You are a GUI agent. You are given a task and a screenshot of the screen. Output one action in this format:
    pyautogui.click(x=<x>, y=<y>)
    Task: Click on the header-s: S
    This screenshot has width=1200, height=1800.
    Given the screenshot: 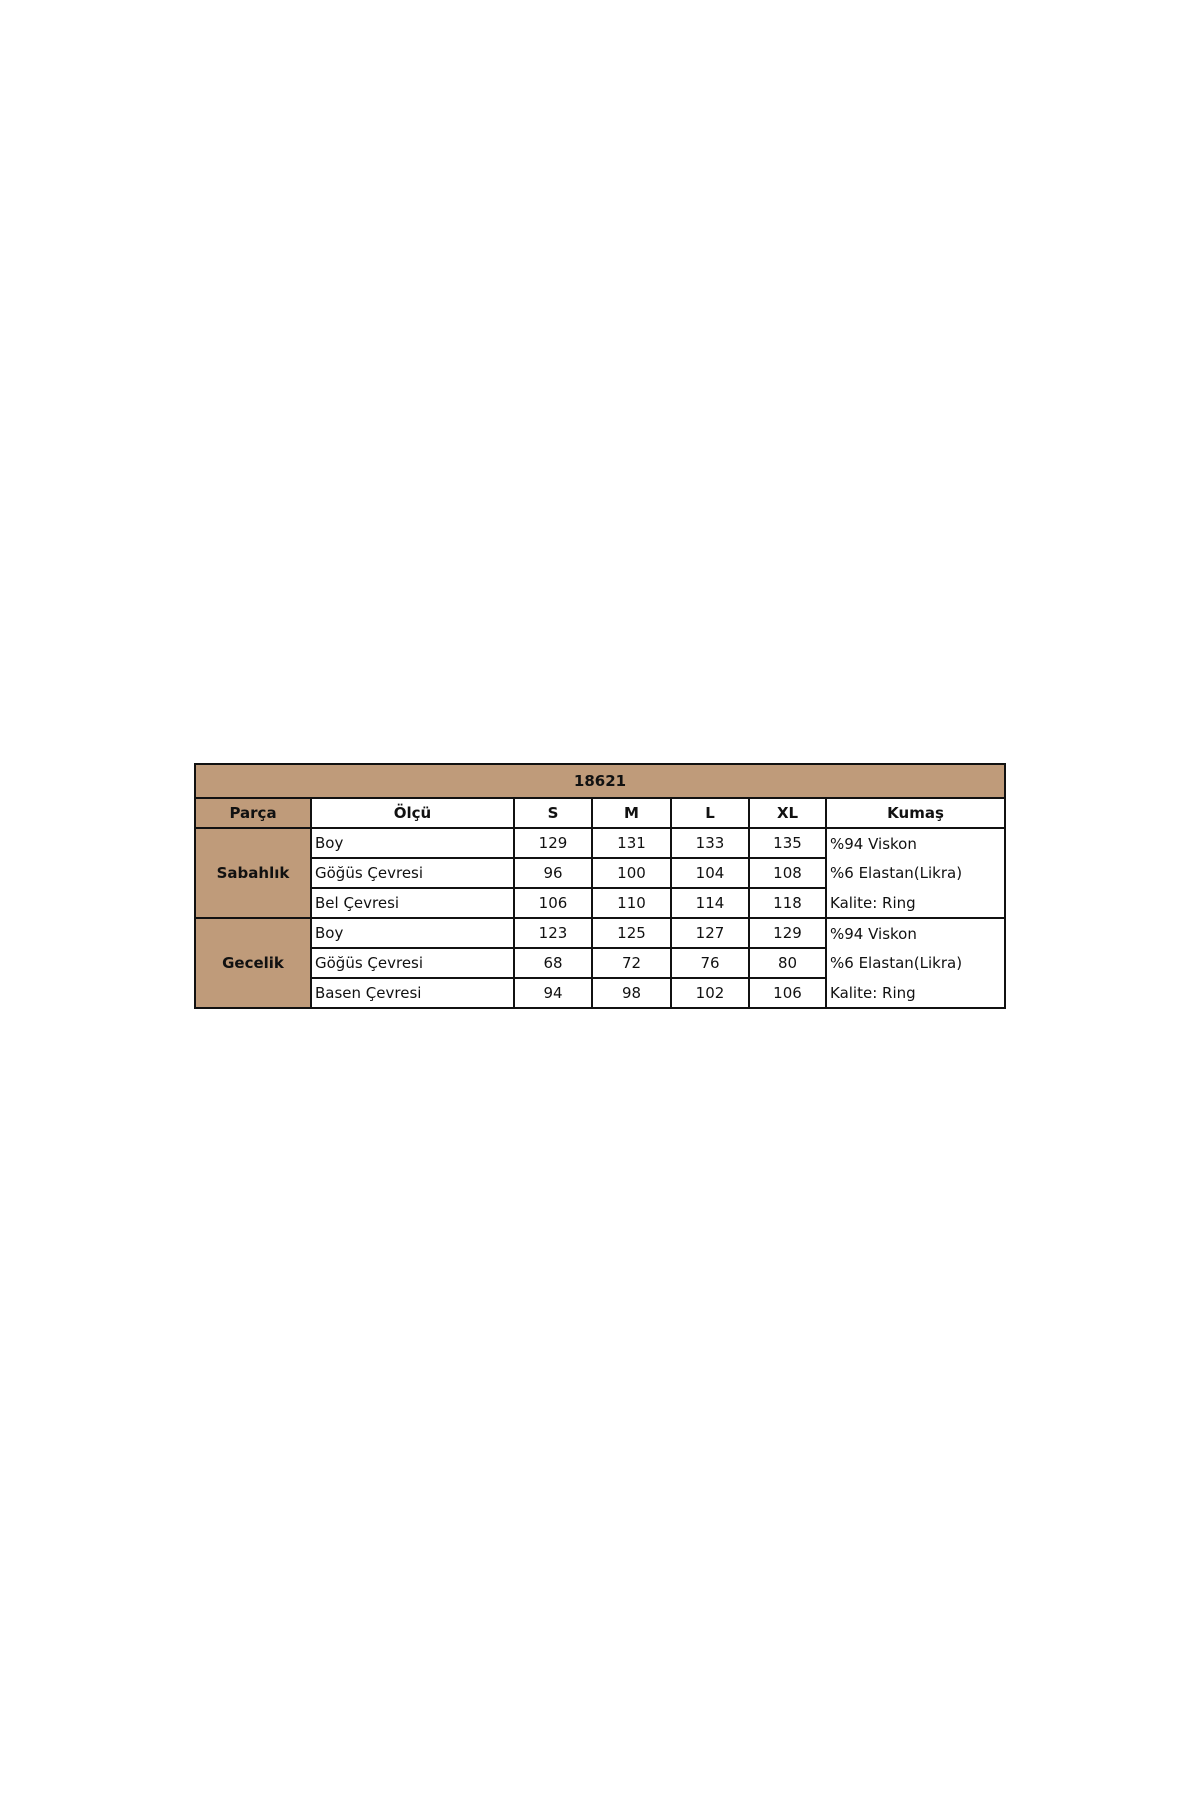 What is the action you would take?
    pyautogui.click(x=553, y=813)
    